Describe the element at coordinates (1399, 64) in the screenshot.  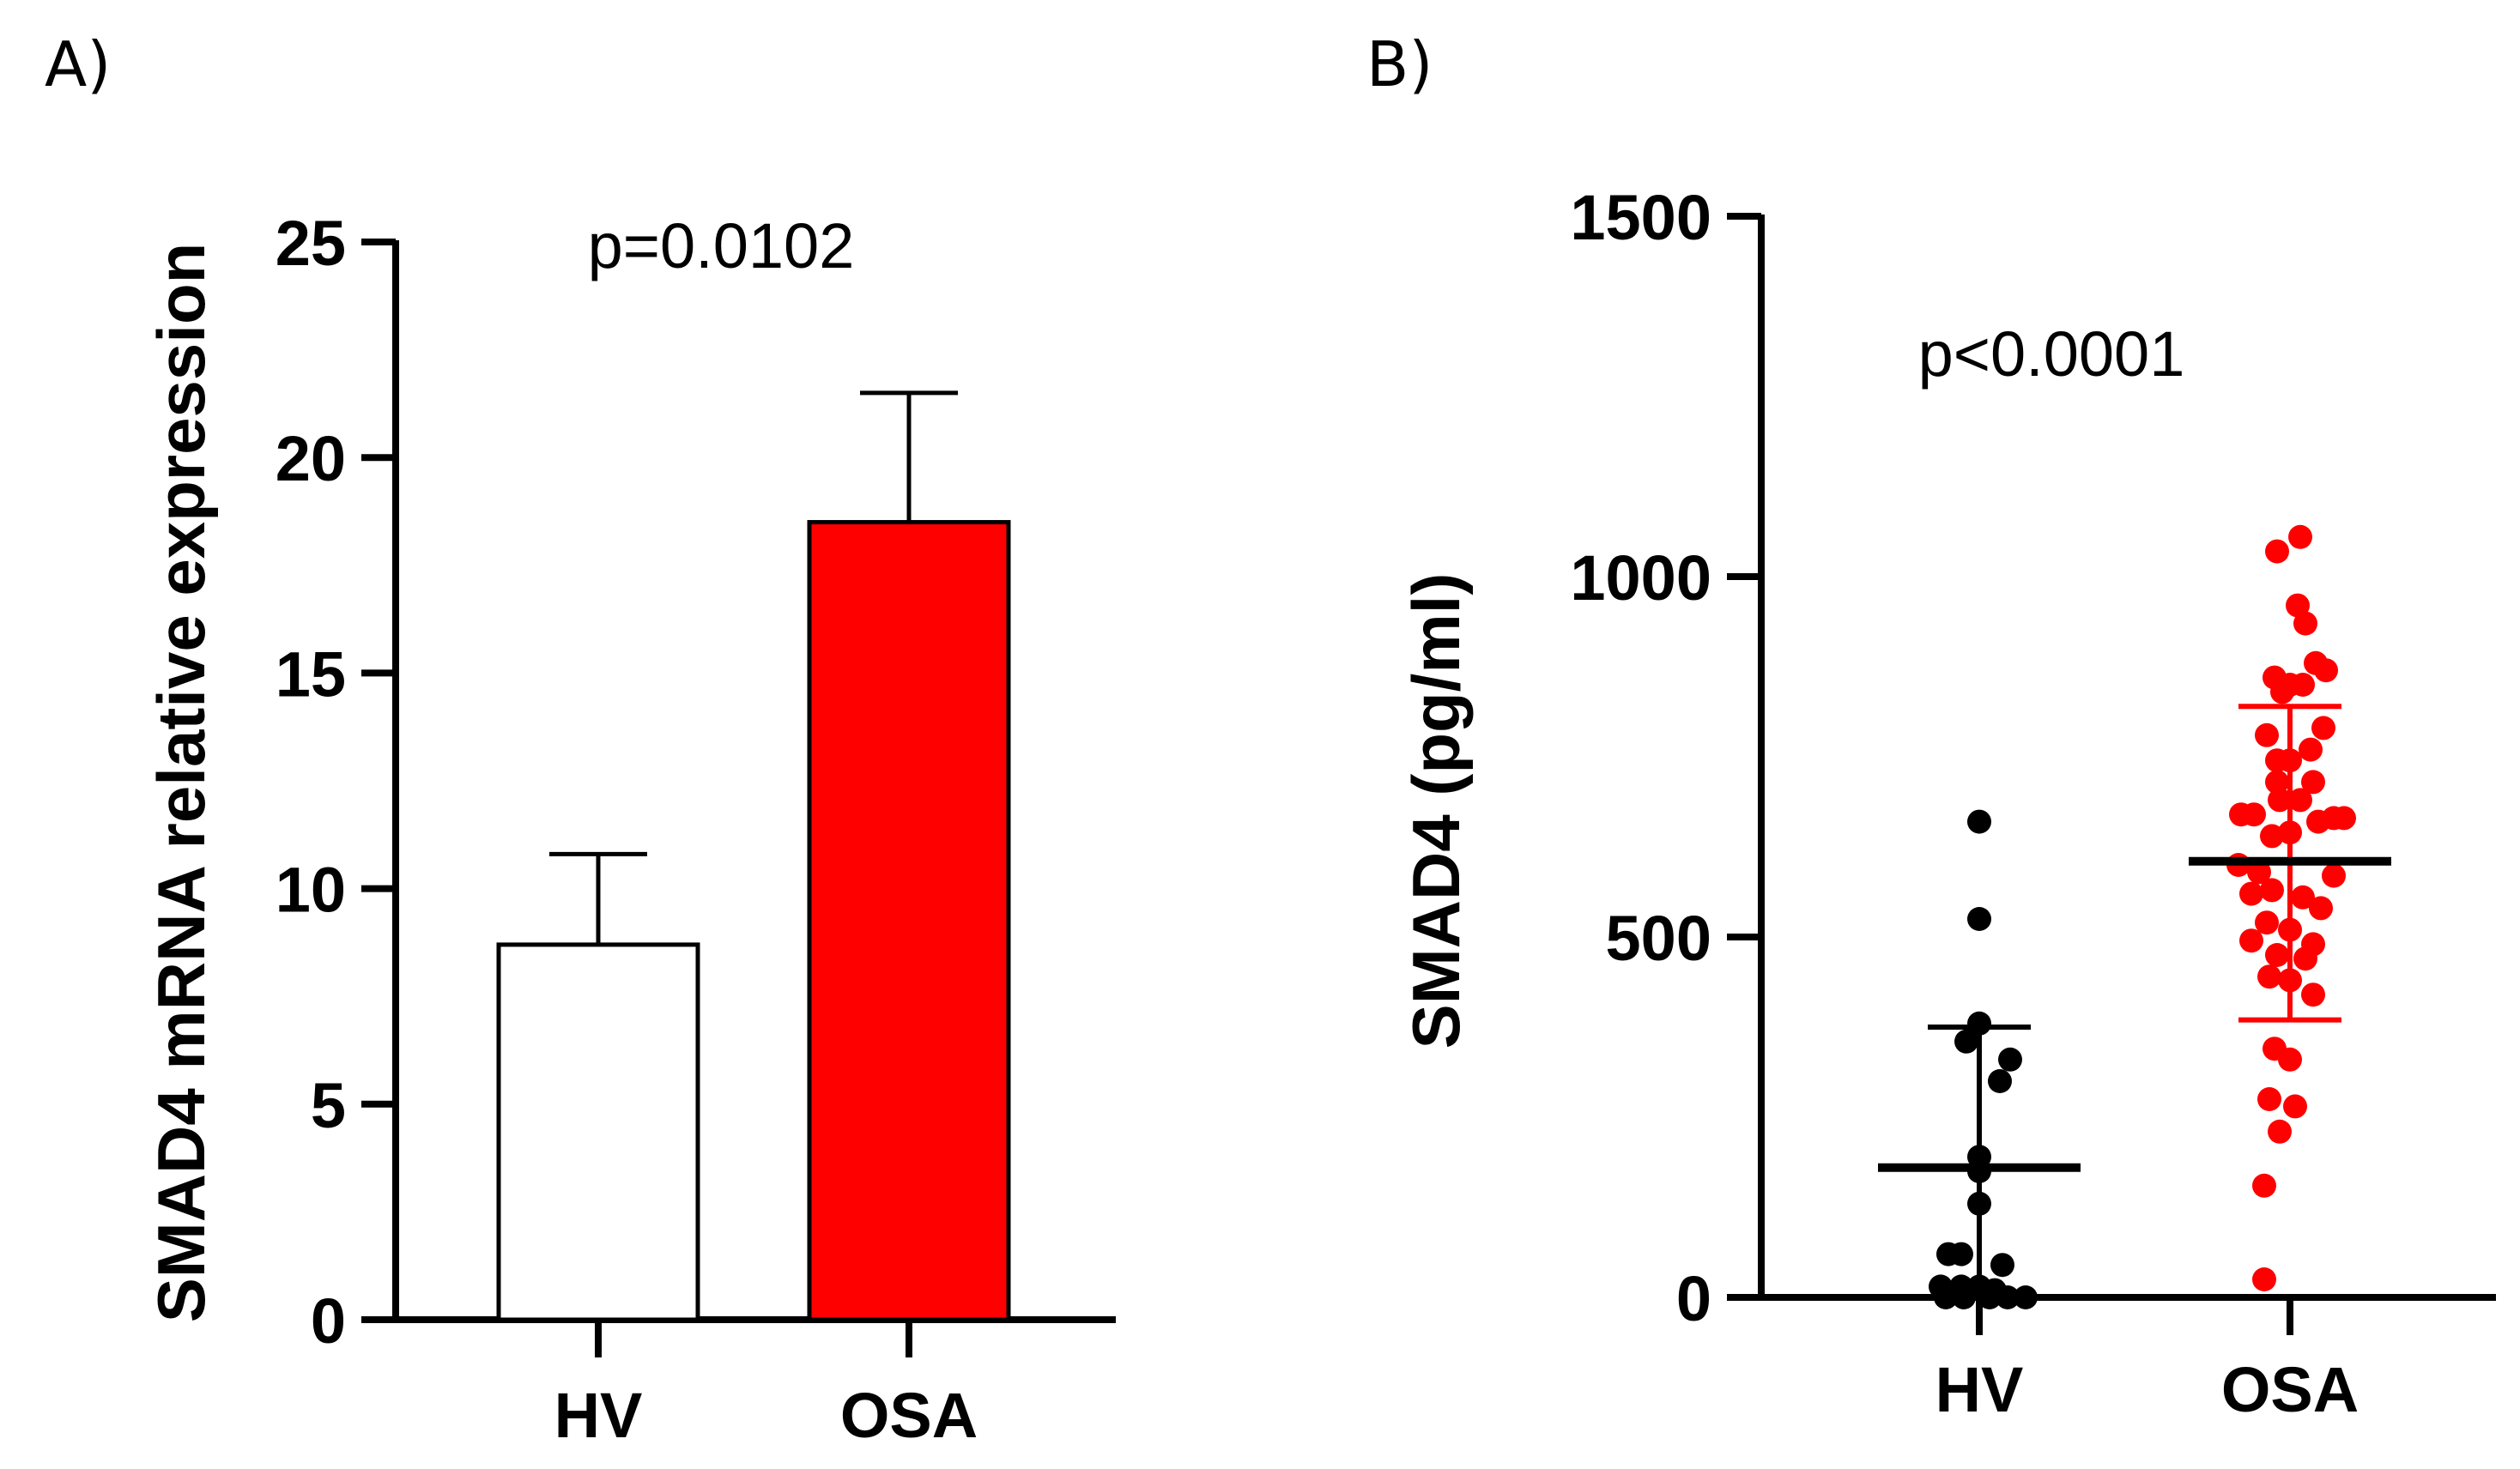
I see `panel-b-label: B)` at that location.